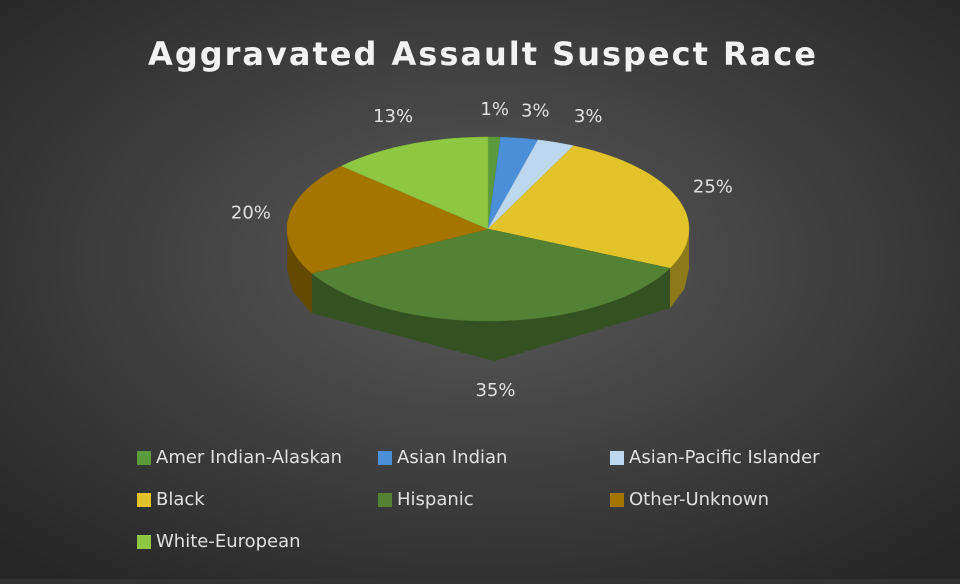 The width and height of the screenshot is (960, 584). Describe the element at coordinates (483, 54) in the screenshot. I see `chart-title: Aggravated Assault Suspect Race` at that location.